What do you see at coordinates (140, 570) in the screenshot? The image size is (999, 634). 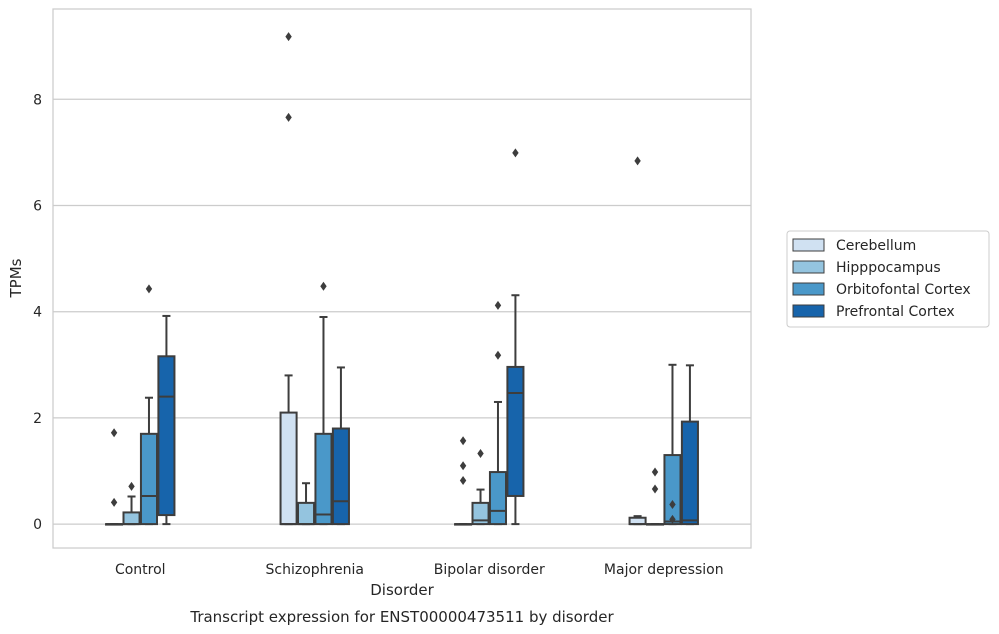 I see `x-tick-label: Control` at bounding box center [140, 570].